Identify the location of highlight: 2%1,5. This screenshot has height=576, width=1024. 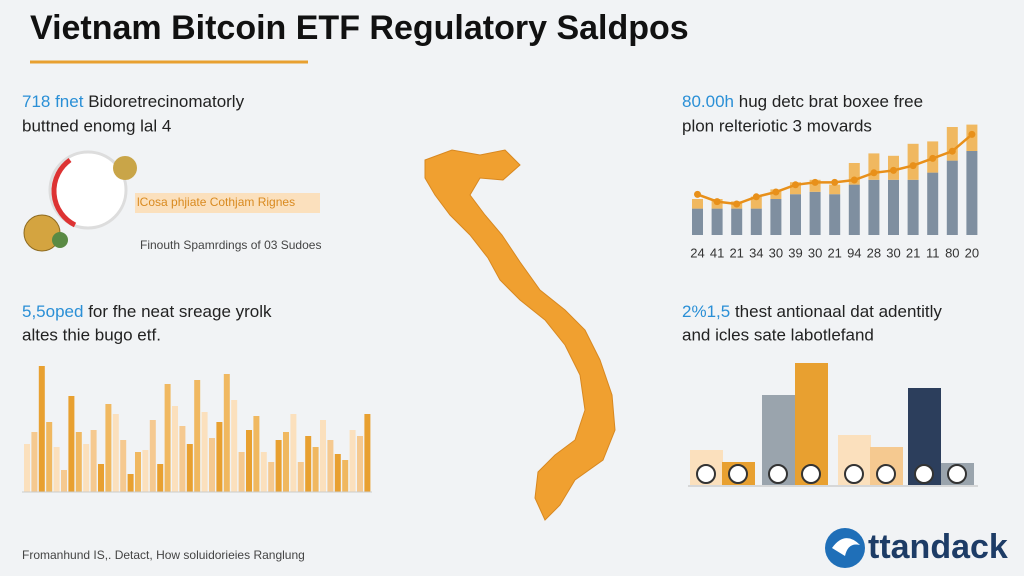
(706, 311).